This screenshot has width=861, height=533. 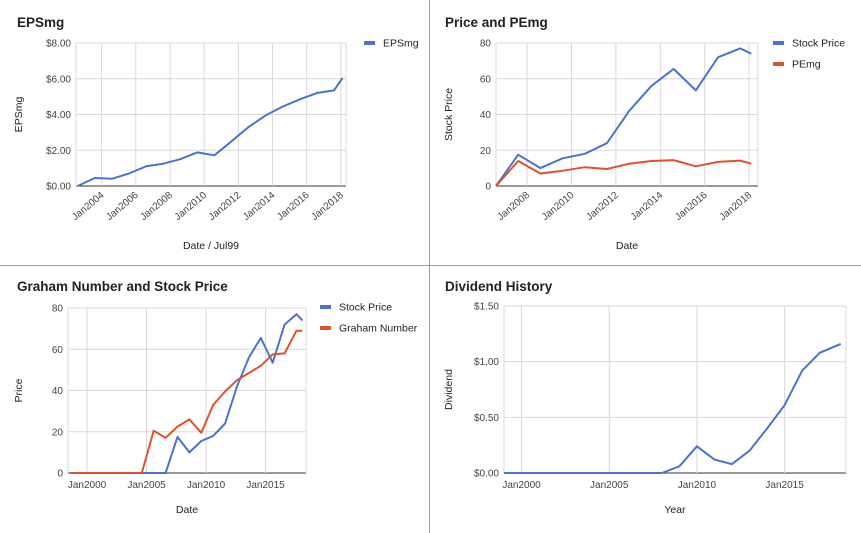 I want to click on y-tick-label: $6.00, so click(x=58, y=79).